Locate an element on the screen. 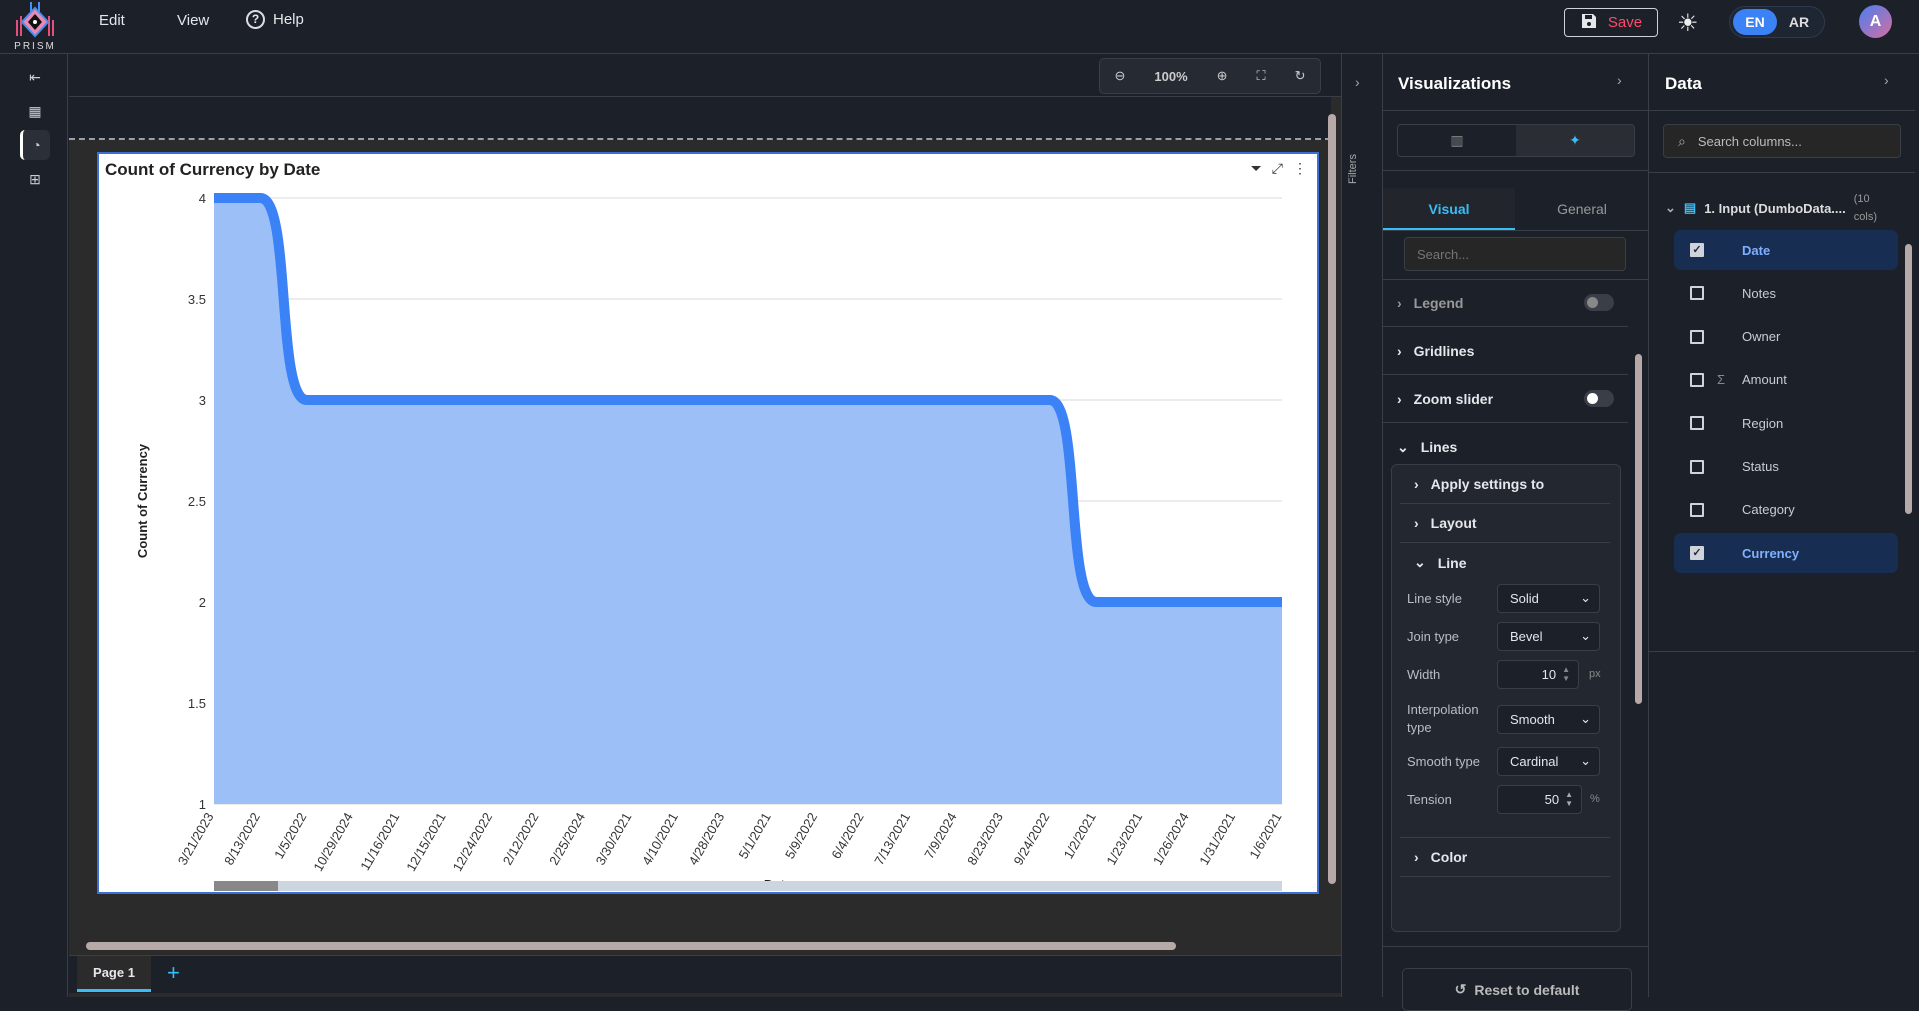 The width and height of the screenshot is (1919, 1011). viz-panel-scrollbar is located at coordinates (1638, 609).